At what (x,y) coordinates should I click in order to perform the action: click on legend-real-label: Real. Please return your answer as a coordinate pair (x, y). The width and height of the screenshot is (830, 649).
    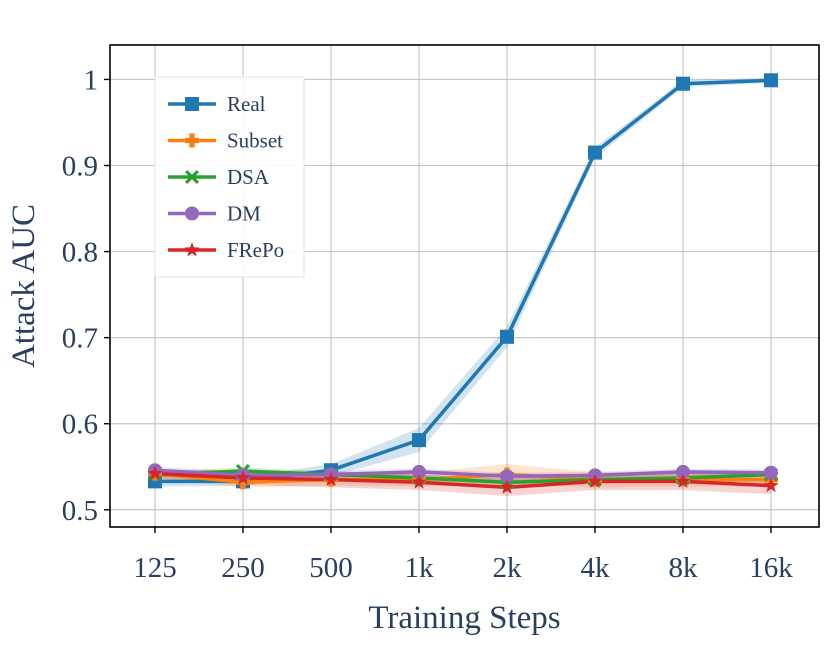
    Looking at the image, I should click on (246, 104).